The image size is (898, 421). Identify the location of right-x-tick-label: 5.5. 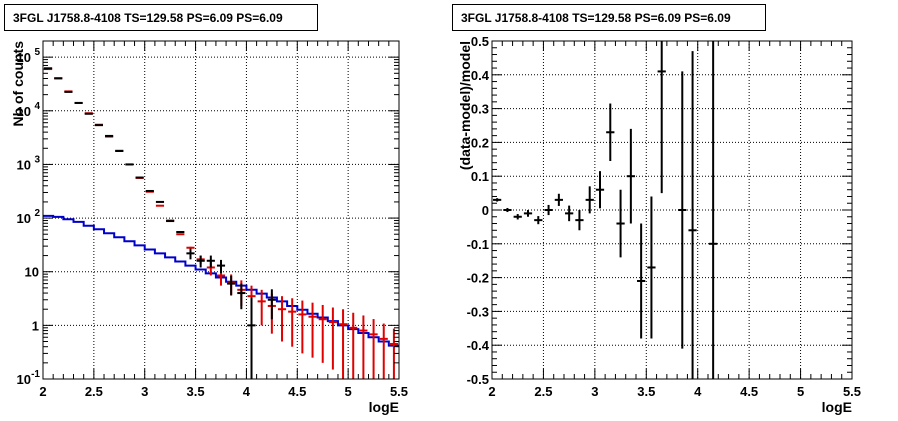
(852, 391).